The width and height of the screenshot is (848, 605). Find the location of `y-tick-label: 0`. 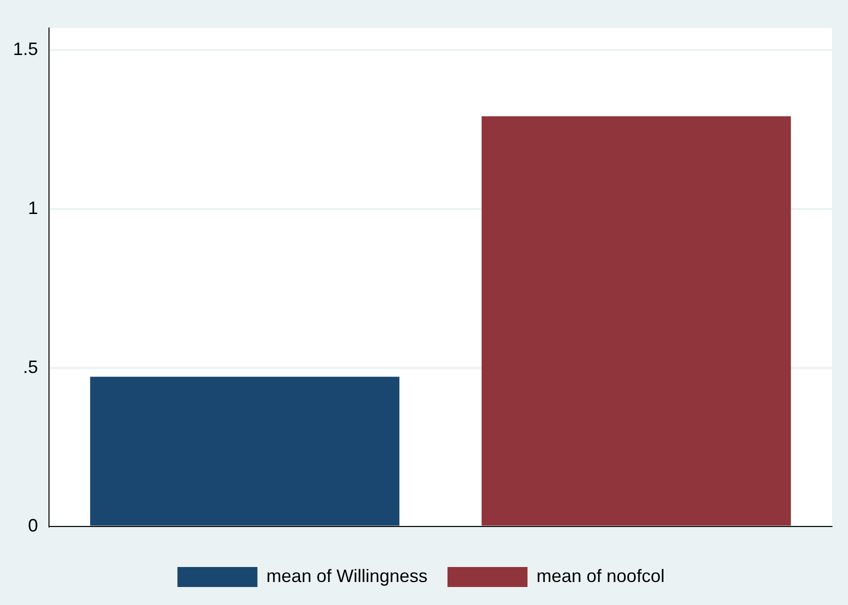

y-tick-label: 0 is located at coordinates (33, 526).